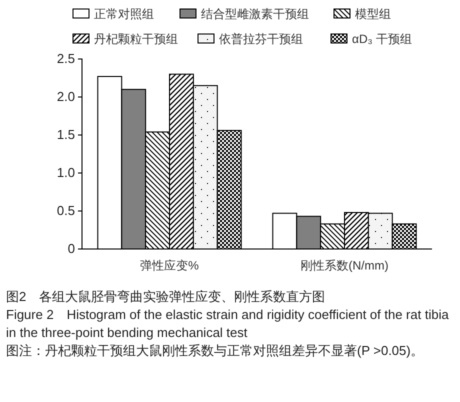 This screenshot has width=460, height=402. Describe the element at coordinates (373, 14) in the screenshot. I see `legend-label: 模型组` at that location.